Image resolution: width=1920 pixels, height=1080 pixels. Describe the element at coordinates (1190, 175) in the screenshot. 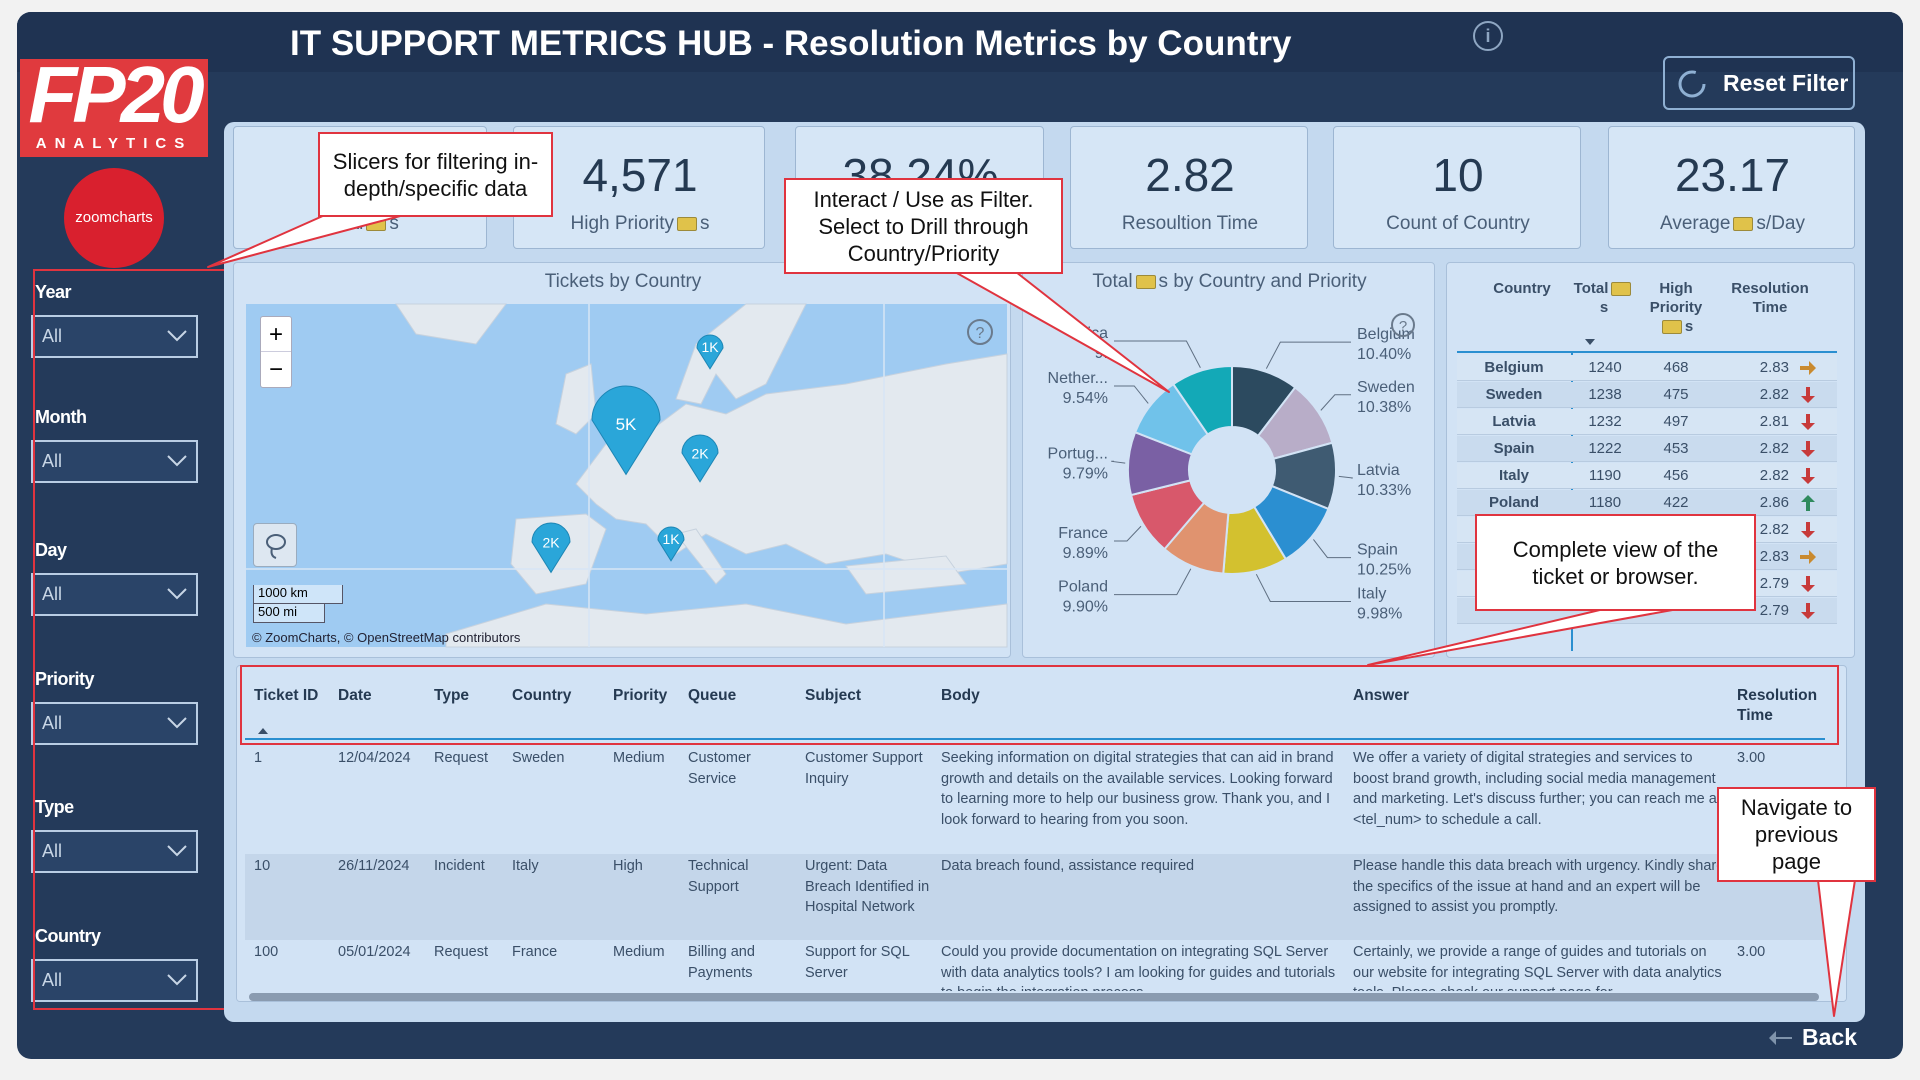

I see `kpi-value: 2.82` at that location.